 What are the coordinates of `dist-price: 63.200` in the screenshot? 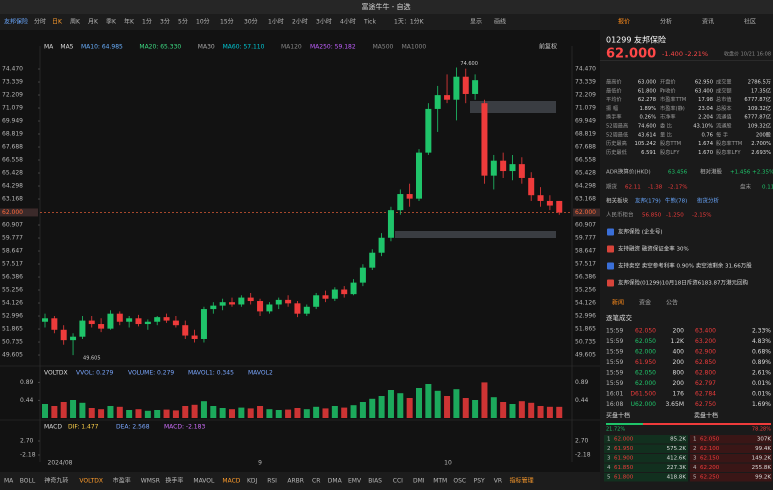 It's located at (705, 341).